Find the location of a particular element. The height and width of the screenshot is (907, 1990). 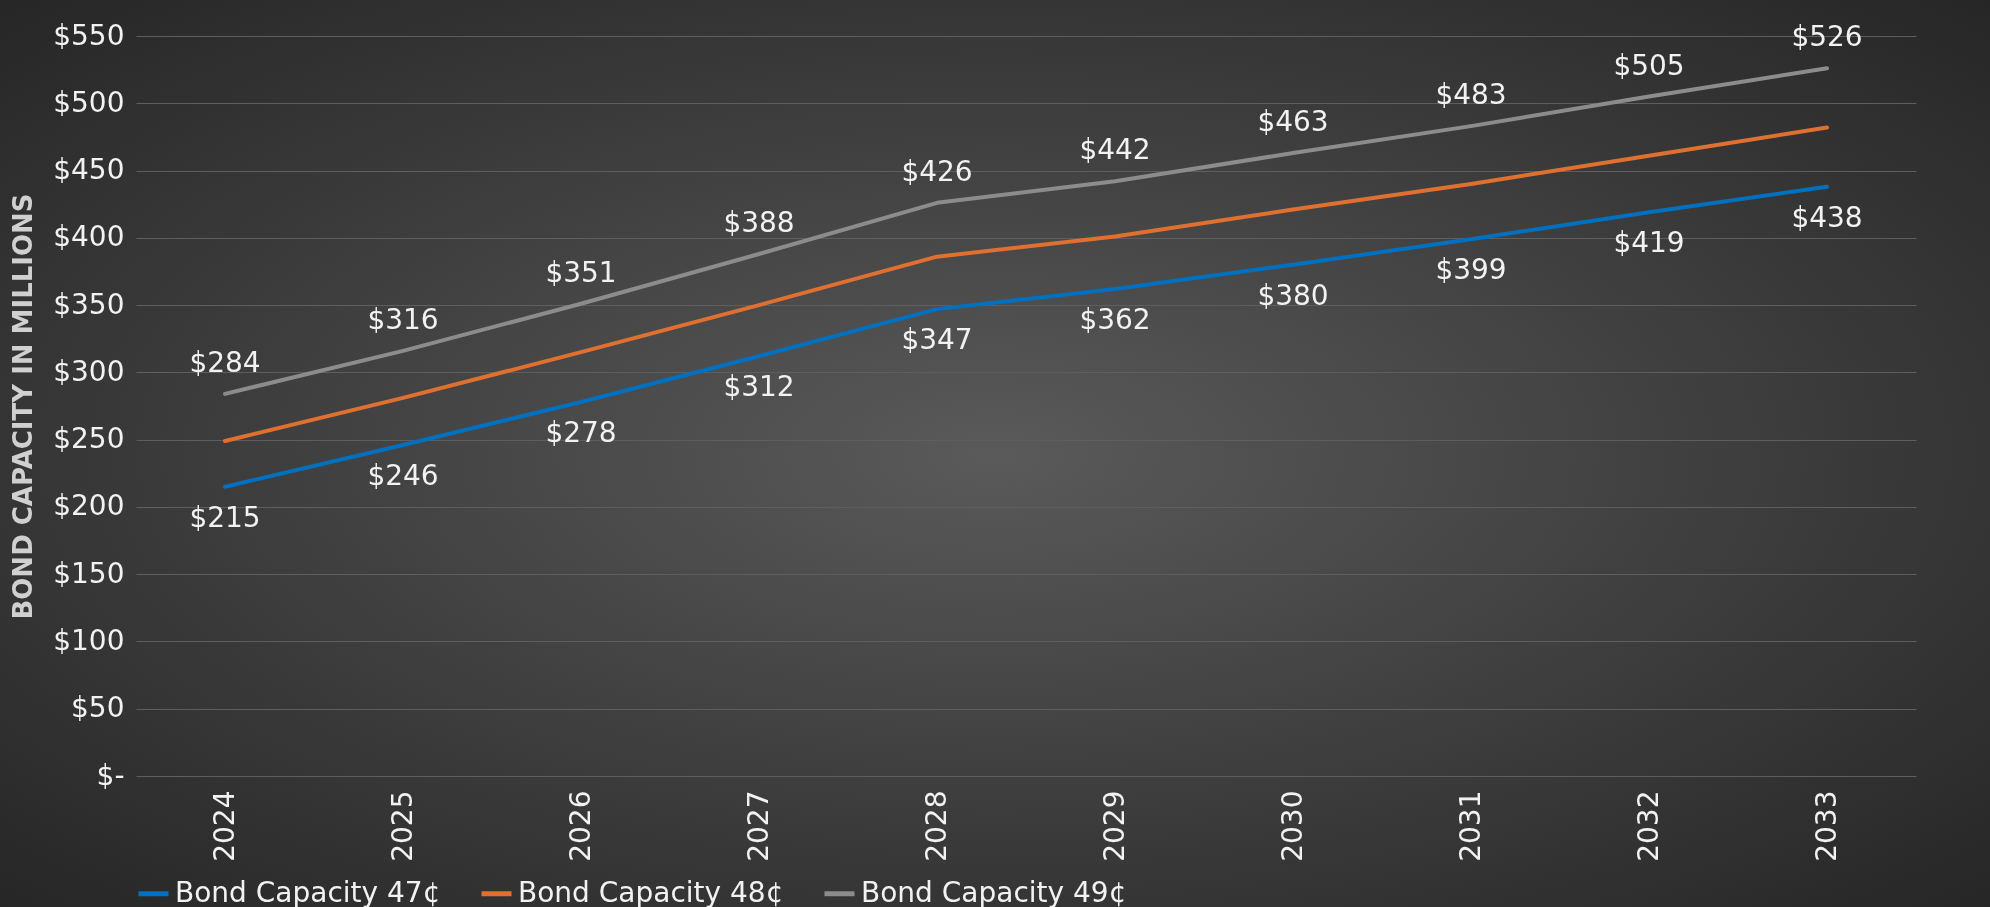

legend-label: Bond Capacity 49¢ is located at coordinates (994, 891).